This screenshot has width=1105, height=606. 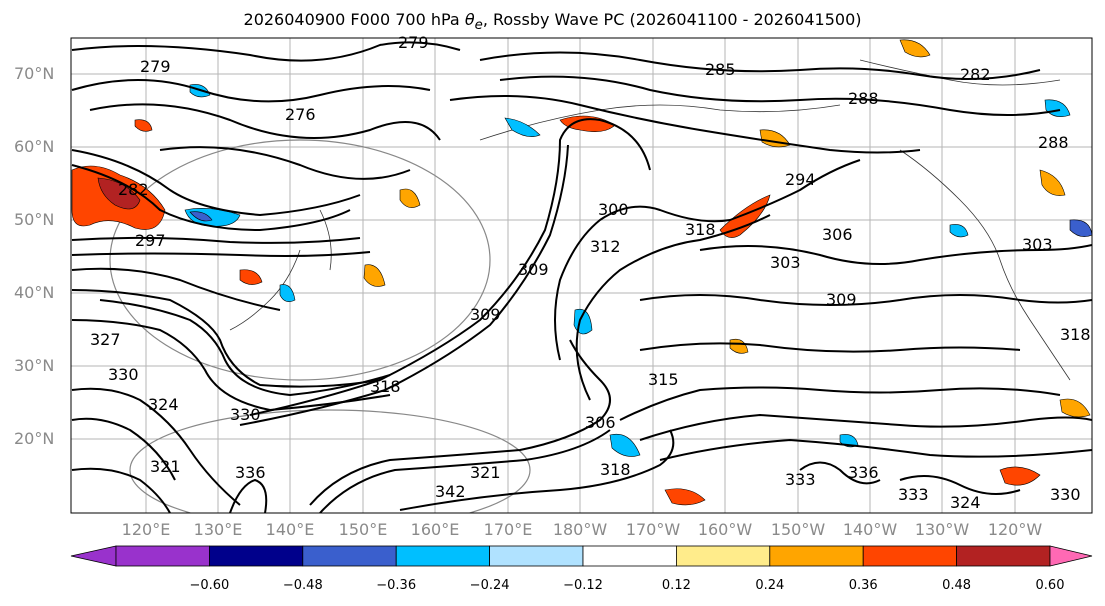 What do you see at coordinates (800, 179) in the screenshot?
I see `contour-label: 294` at bounding box center [800, 179].